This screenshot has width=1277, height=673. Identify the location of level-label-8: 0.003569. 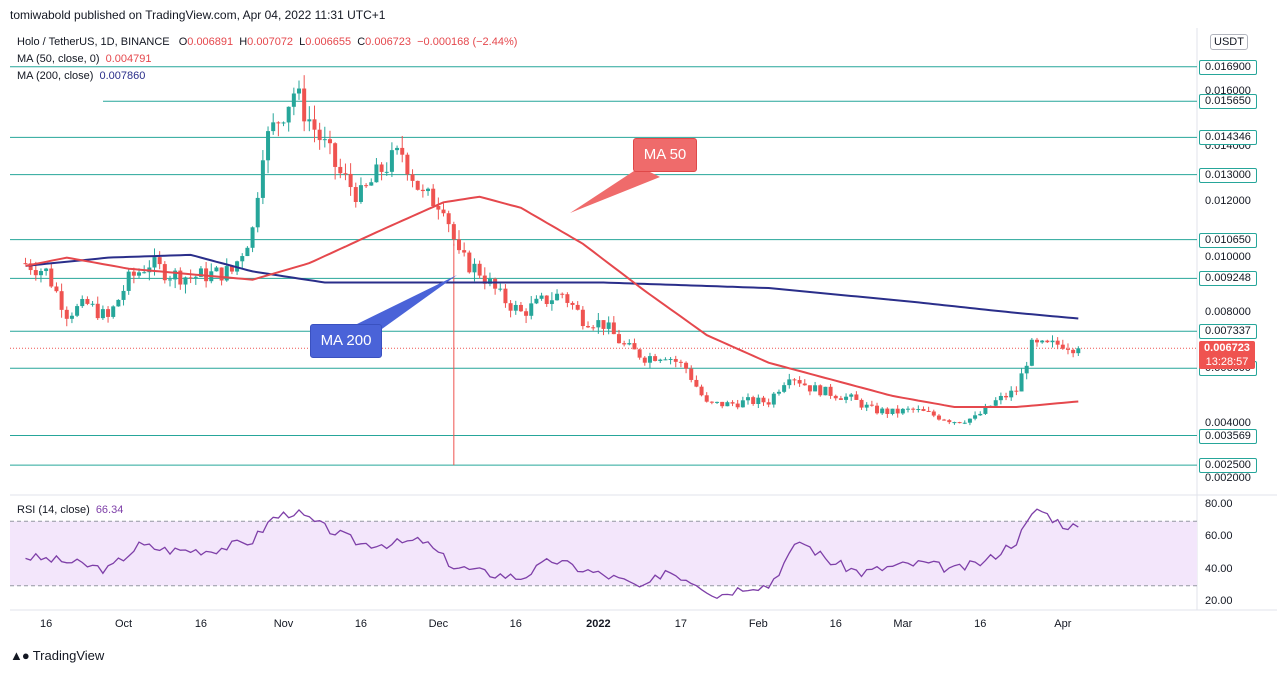
(1228, 436).